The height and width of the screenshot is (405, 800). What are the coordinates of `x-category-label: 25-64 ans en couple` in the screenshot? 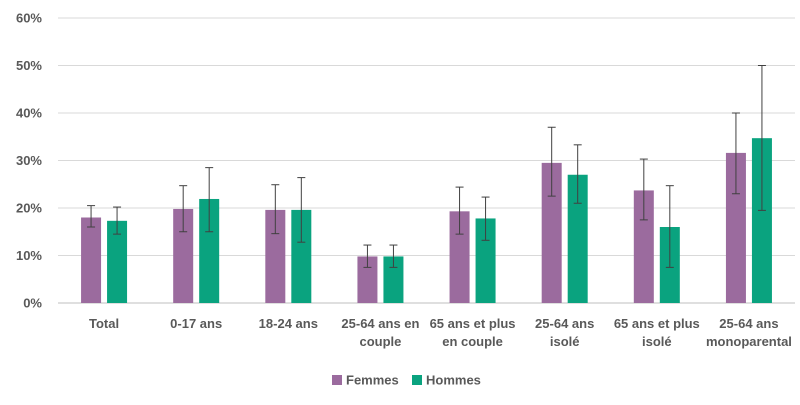 It's located at (380, 332).